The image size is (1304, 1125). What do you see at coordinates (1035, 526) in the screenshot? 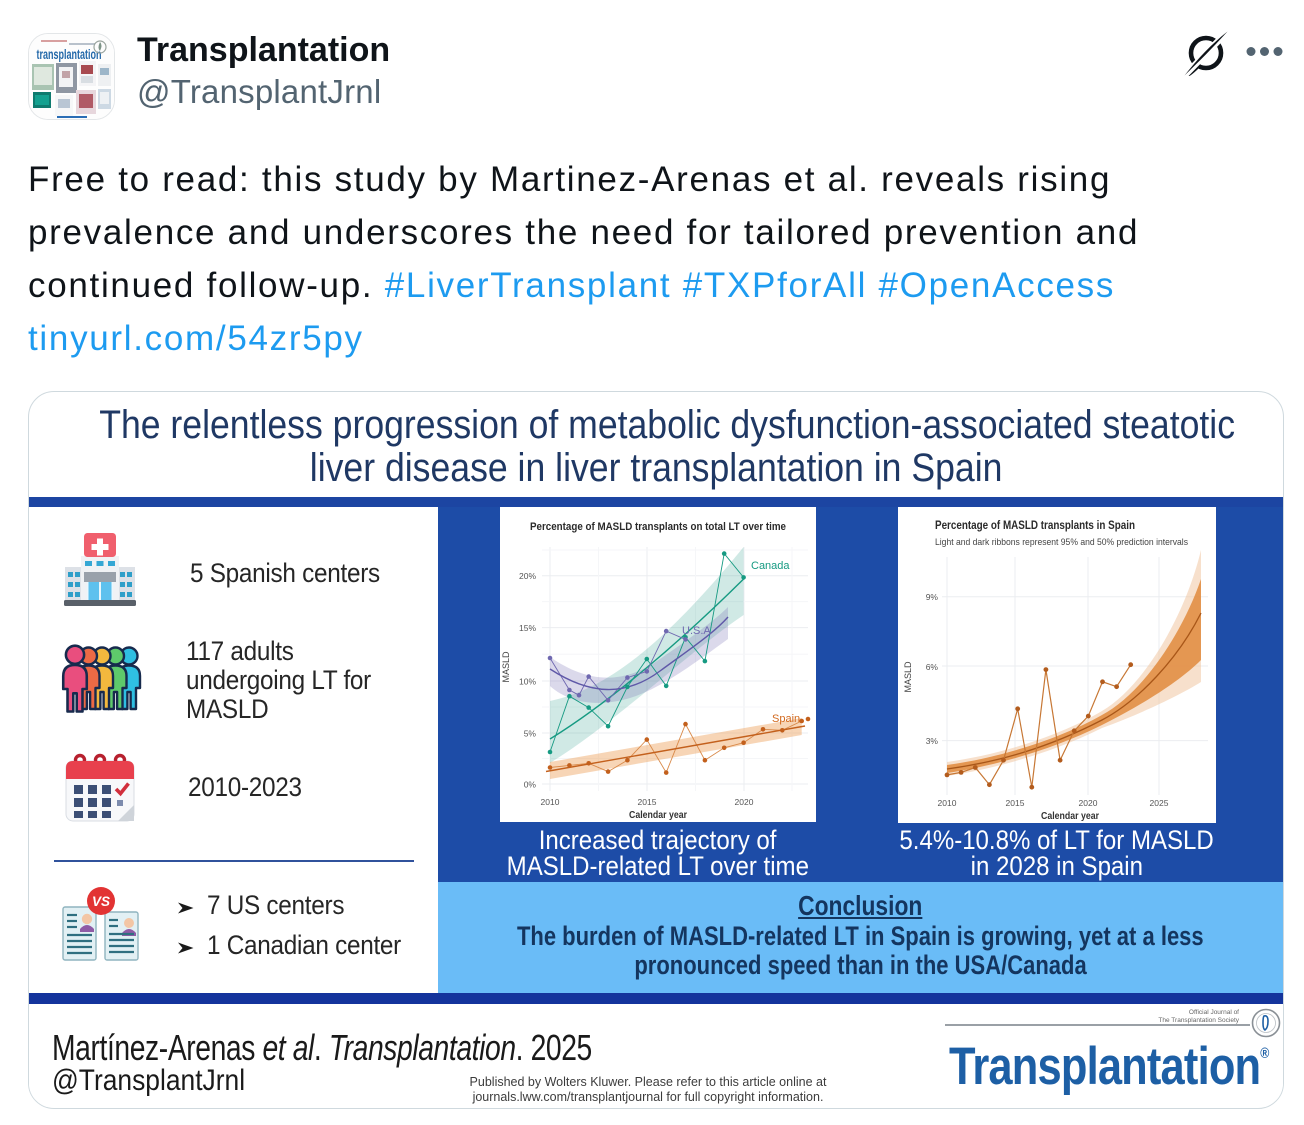
I see `svg-text:Percentage of MASLD transplant: Percentage of MASLD transplants in Spain` at bounding box center [1035, 526].